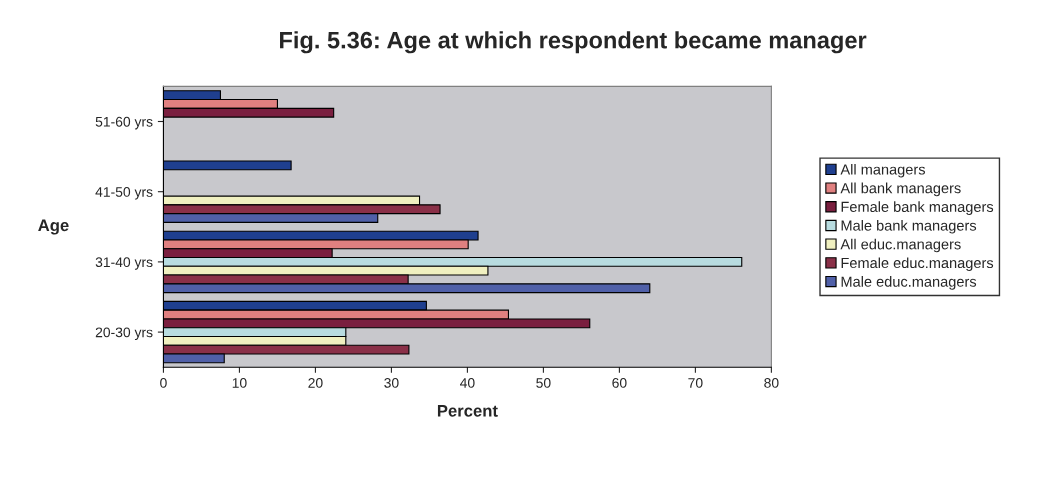 The height and width of the screenshot is (480, 1041). What do you see at coordinates (391, 382) in the screenshot?
I see `x-tick-label: 30` at bounding box center [391, 382].